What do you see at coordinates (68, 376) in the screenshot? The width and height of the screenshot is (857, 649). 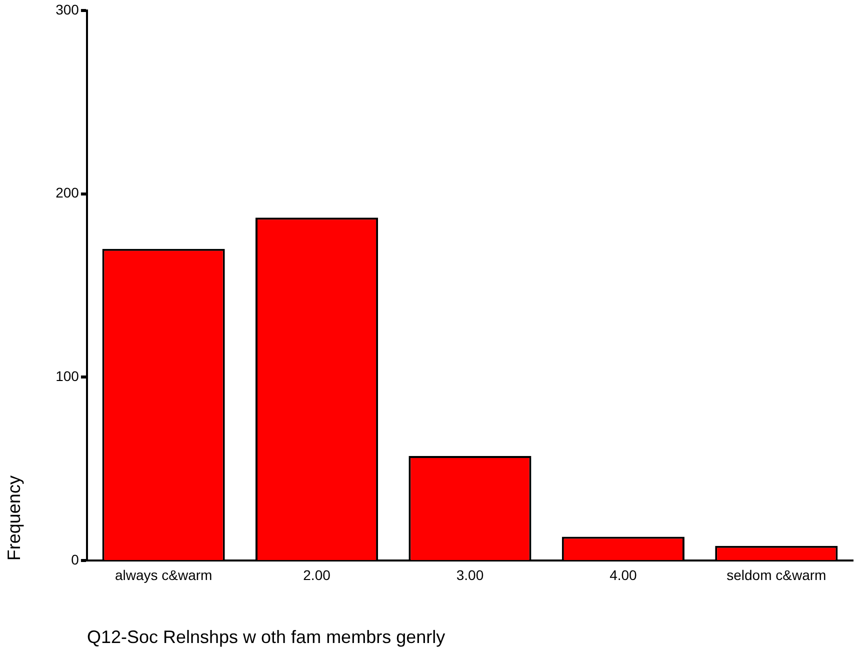 I see `y-tick-label: 100` at bounding box center [68, 376].